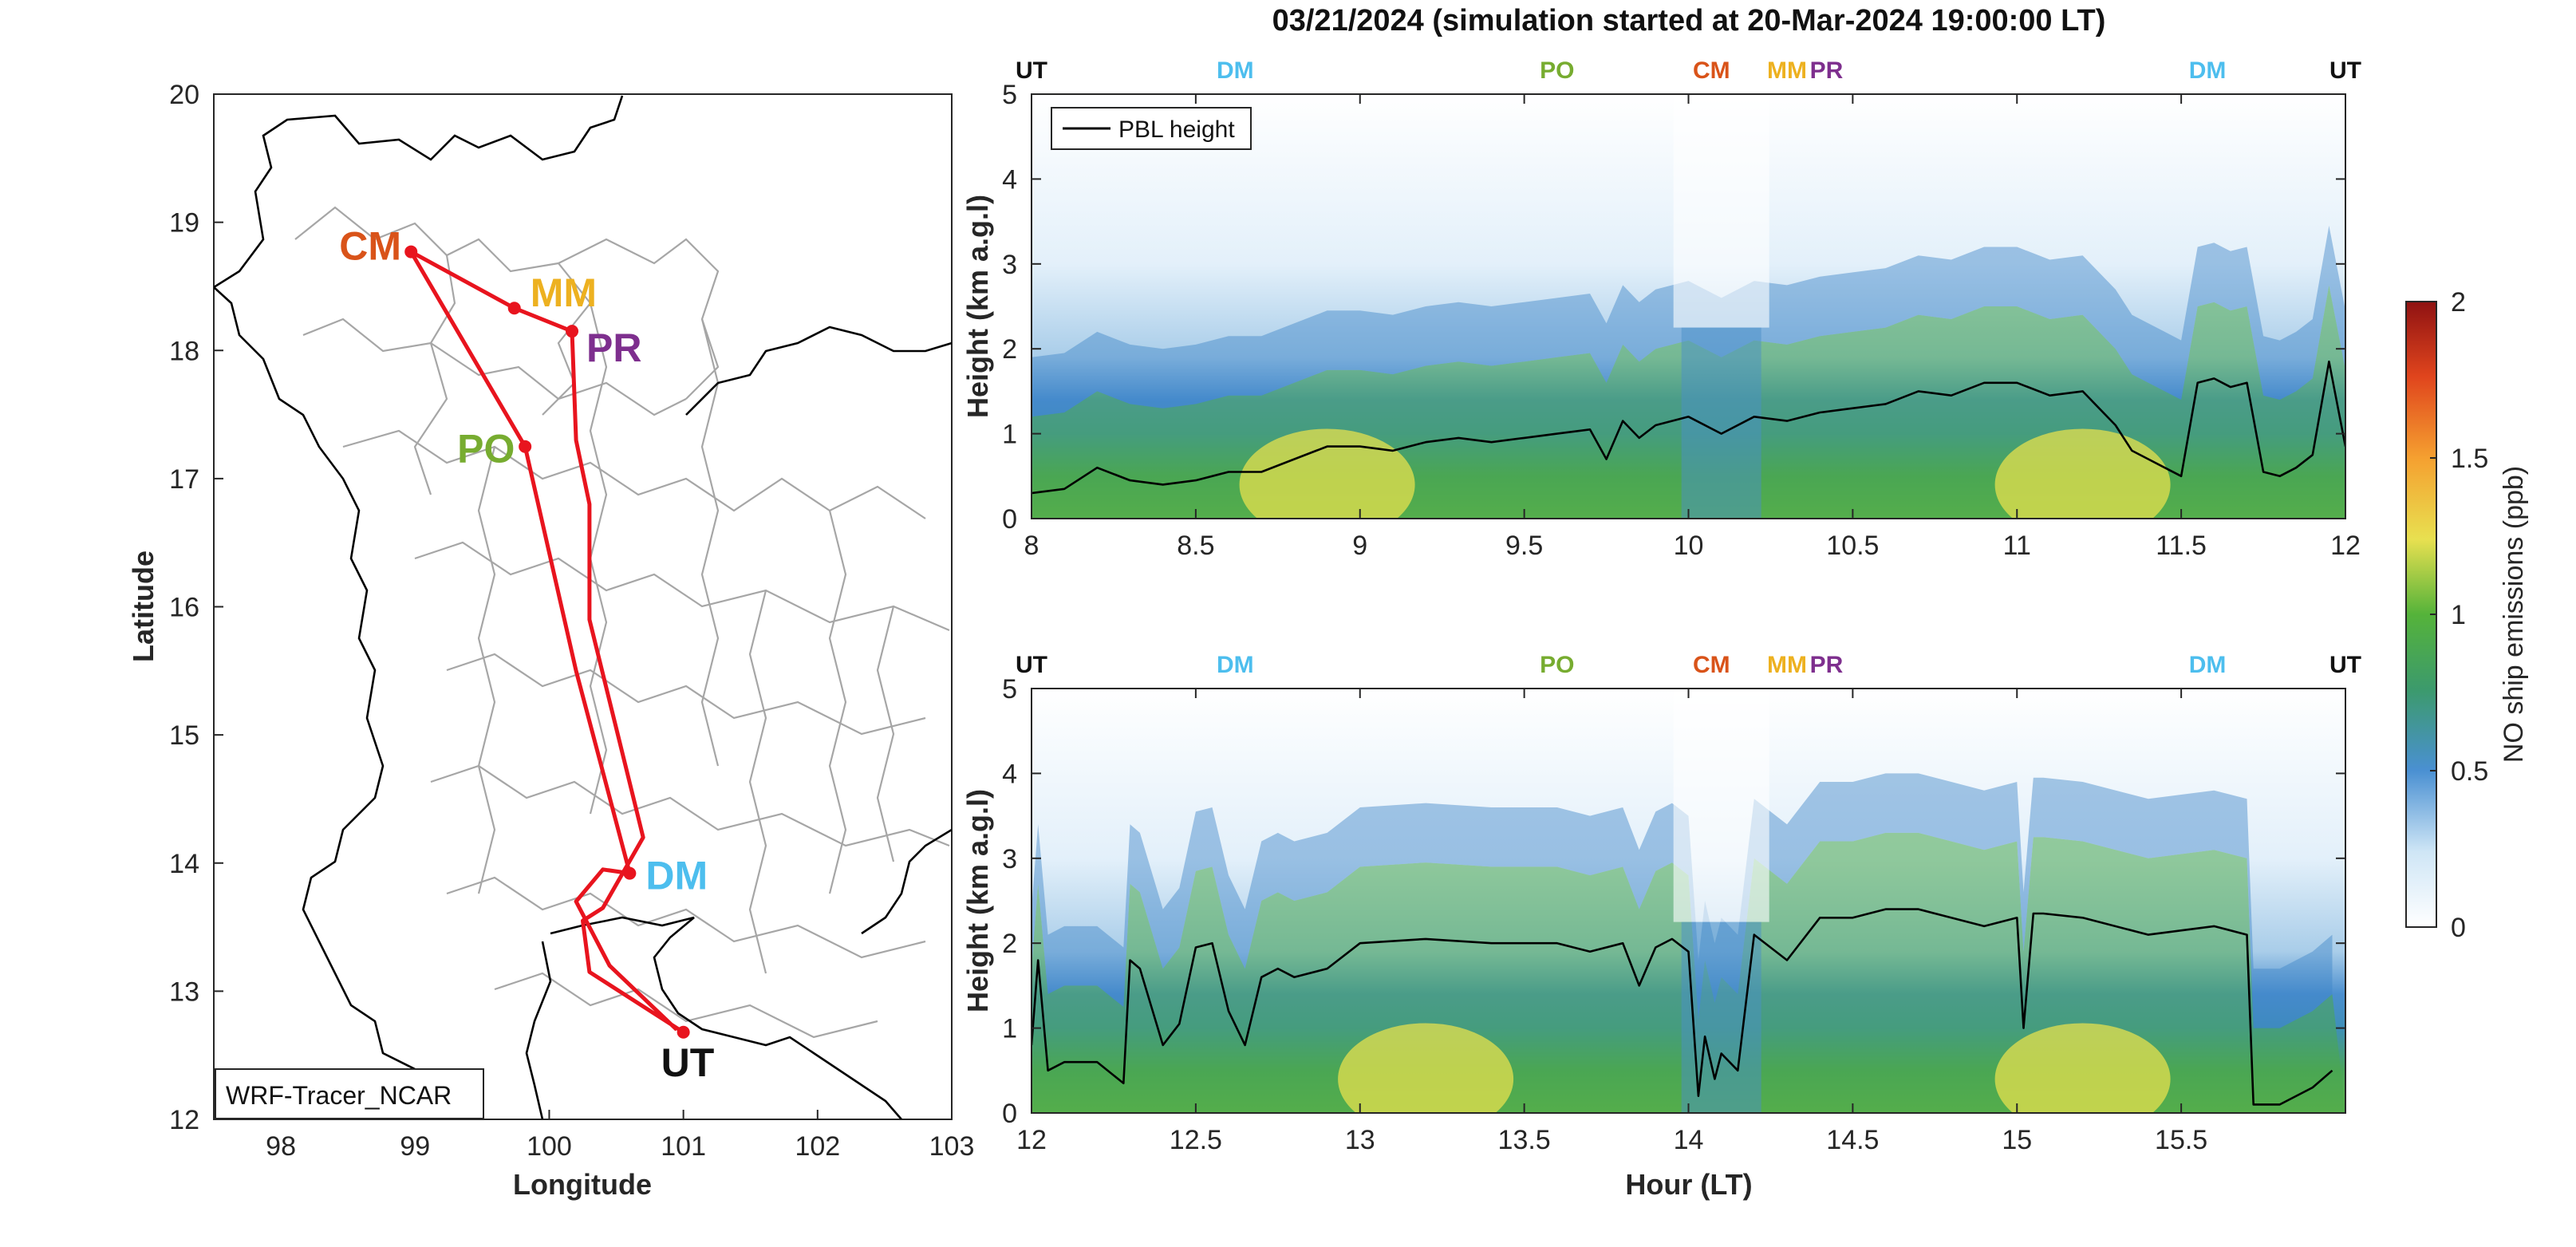  Describe the element at coordinates (415, 1146) in the screenshot. I see `map-x-tick-label: 99` at that location.